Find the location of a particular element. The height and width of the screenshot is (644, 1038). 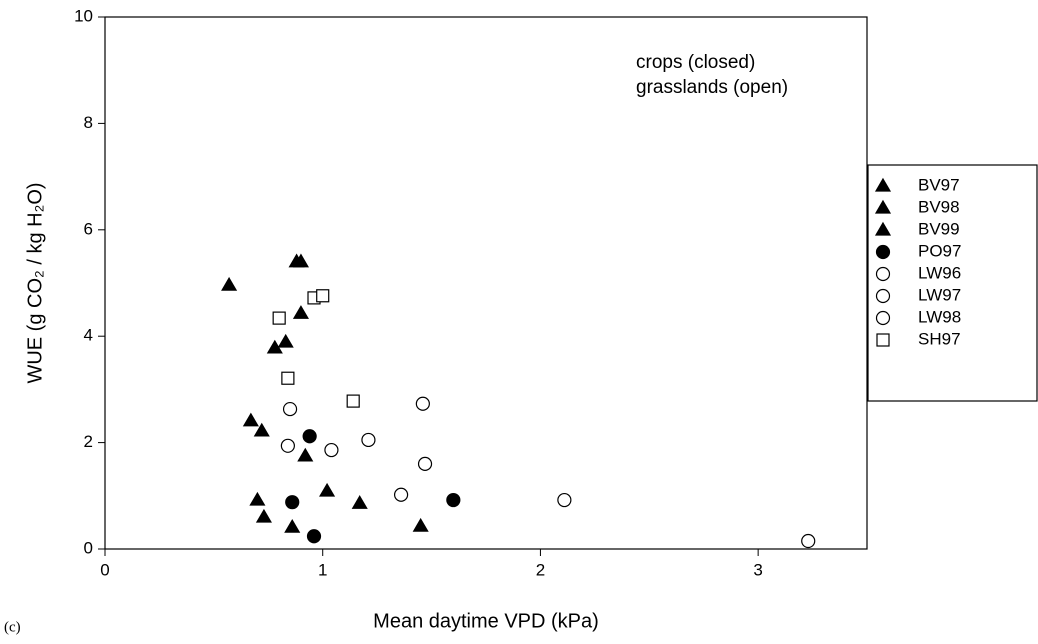

y-tick-label: 10 is located at coordinates (83, 15).